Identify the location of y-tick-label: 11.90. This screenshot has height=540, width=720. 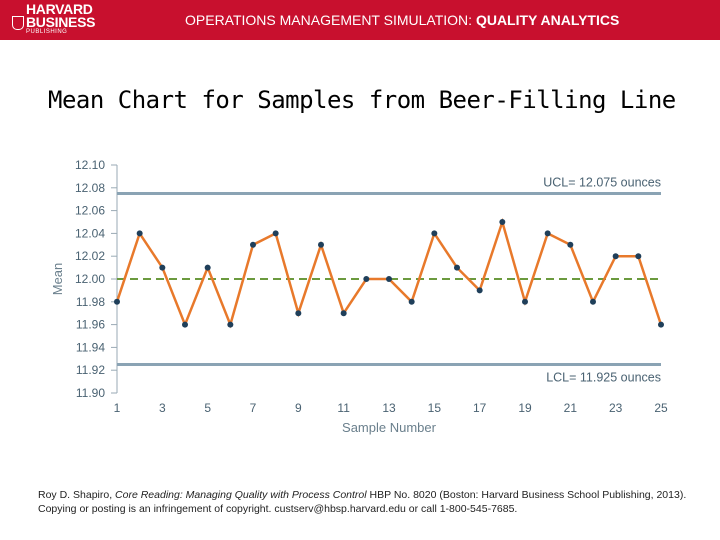
(90, 393).